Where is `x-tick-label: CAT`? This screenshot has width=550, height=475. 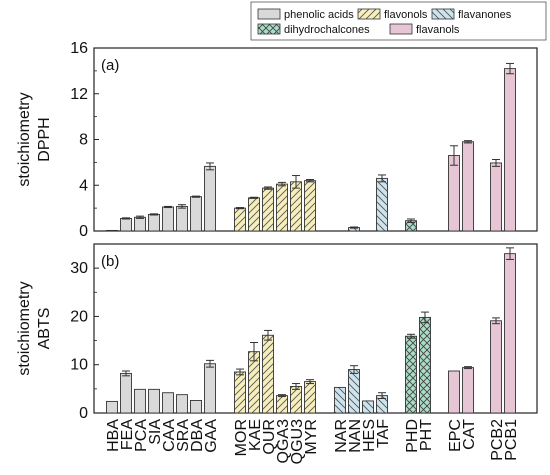
x-tick-label: CAT is located at coordinates (469, 434).